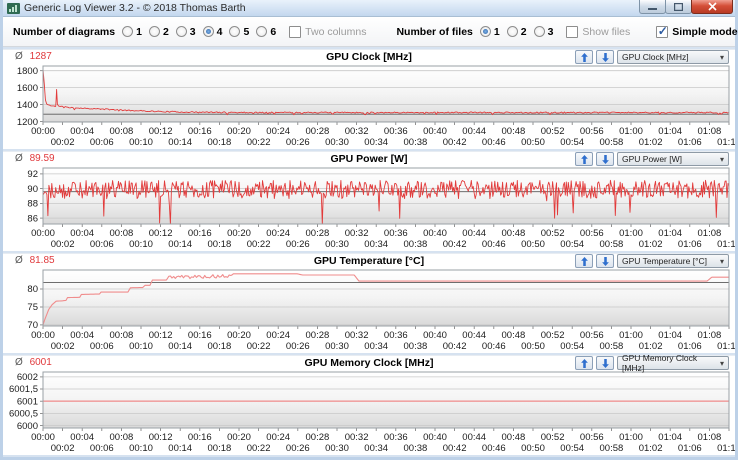  I want to click on arrow-up-icon, so click(584, 159).